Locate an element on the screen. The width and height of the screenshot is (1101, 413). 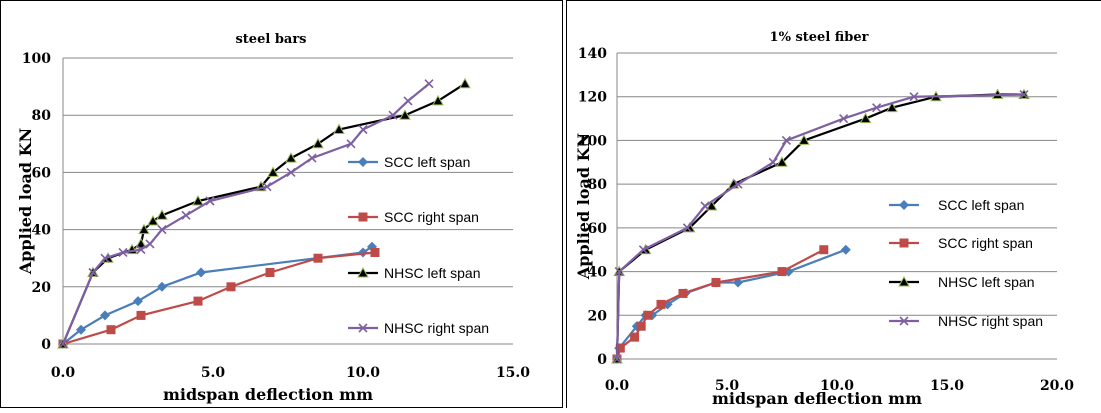
series-scc-left-span is located at coordinates (731, 304).